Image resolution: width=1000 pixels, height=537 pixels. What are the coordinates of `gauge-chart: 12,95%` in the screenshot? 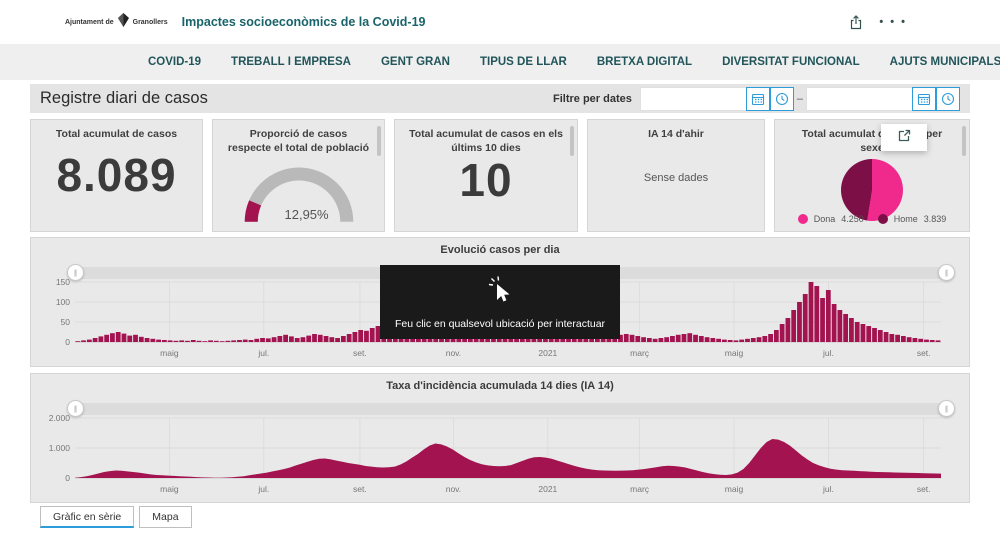 It's located at (298, 194).